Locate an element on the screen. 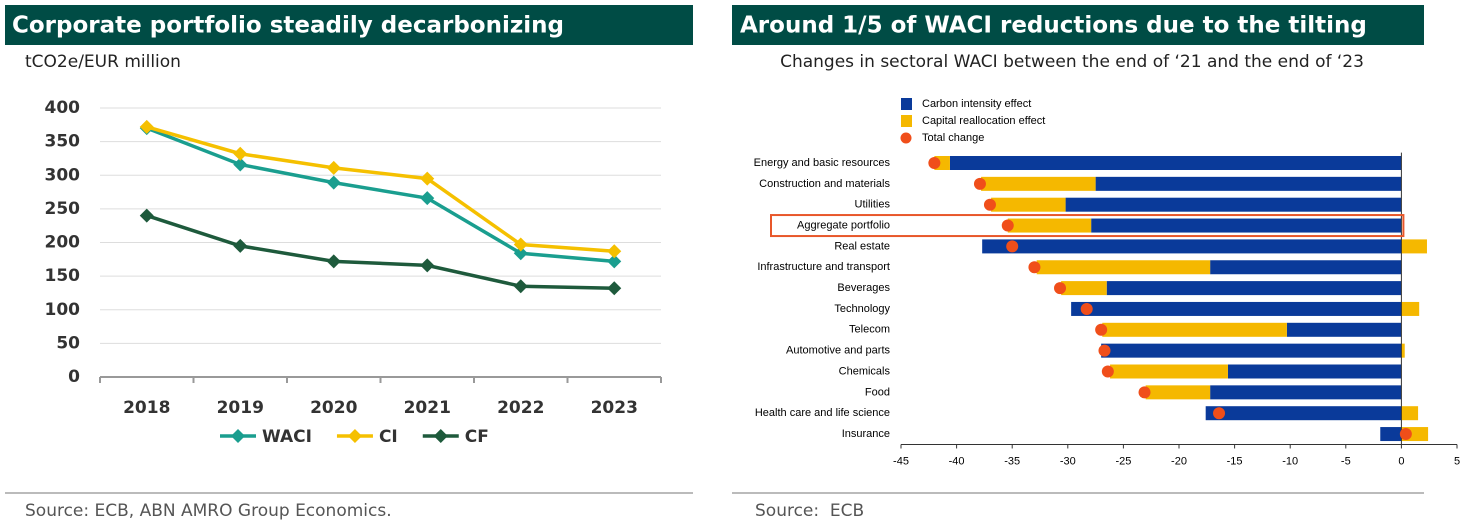 Image resolution: width=1470 pixels, height=527 pixels. y-tick-label: Utilities is located at coordinates (873, 205).